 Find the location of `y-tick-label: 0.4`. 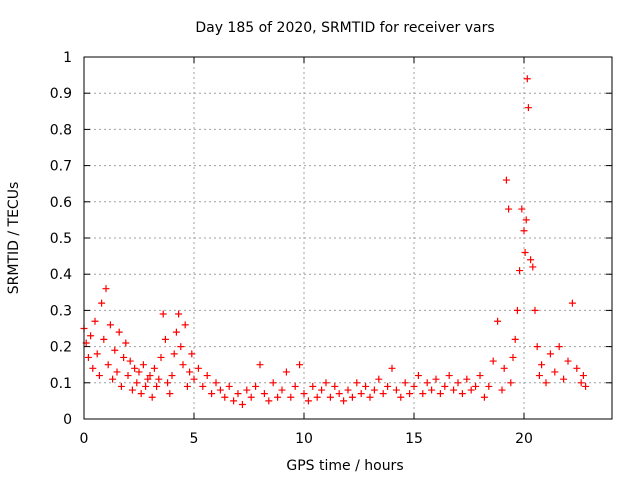

y-tick-label: 0.4 is located at coordinates (61, 275).